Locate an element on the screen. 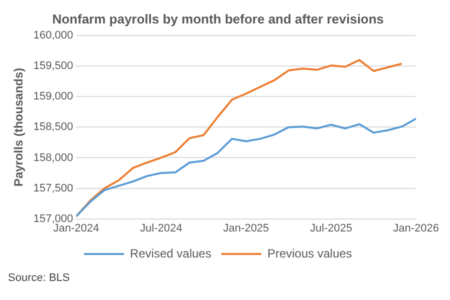  x-tick-label: Jan-2026 is located at coordinates (416, 228).